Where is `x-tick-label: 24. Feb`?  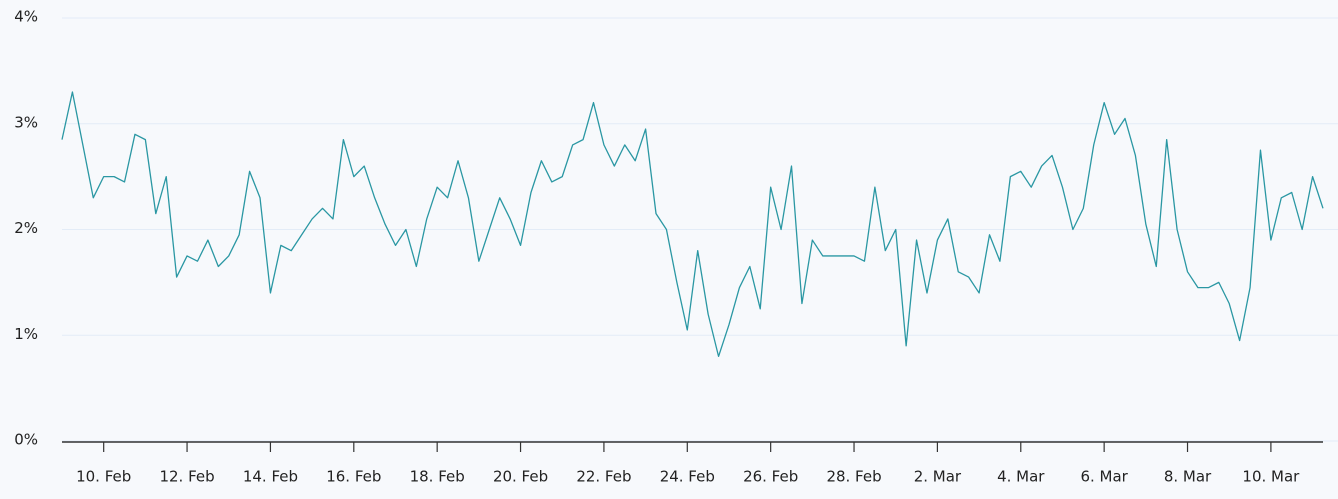 x-tick-label: 24. Feb is located at coordinates (687, 477).